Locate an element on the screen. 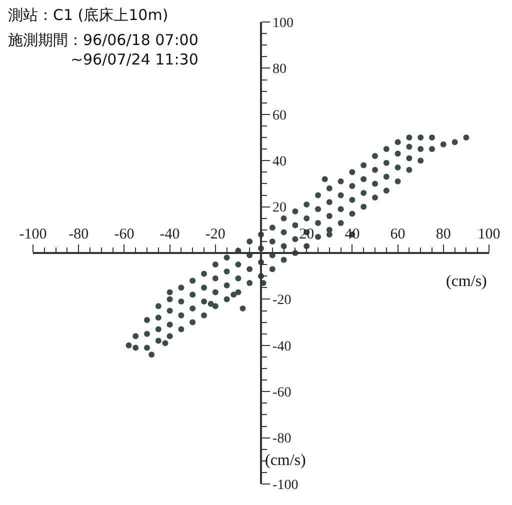 The height and width of the screenshot is (505, 512). y-tick-label: -20 is located at coordinates (282, 300).